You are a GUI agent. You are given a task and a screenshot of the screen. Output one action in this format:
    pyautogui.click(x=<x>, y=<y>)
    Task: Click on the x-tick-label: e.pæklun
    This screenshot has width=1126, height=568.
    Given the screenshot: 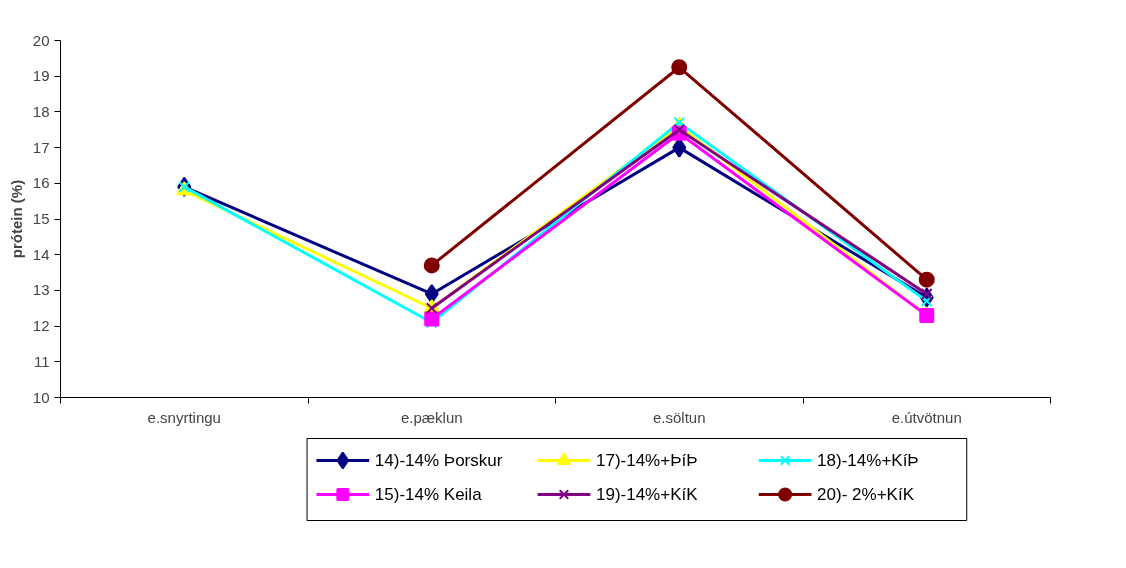 What is the action you would take?
    pyautogui.click(x=431, y=417)
    